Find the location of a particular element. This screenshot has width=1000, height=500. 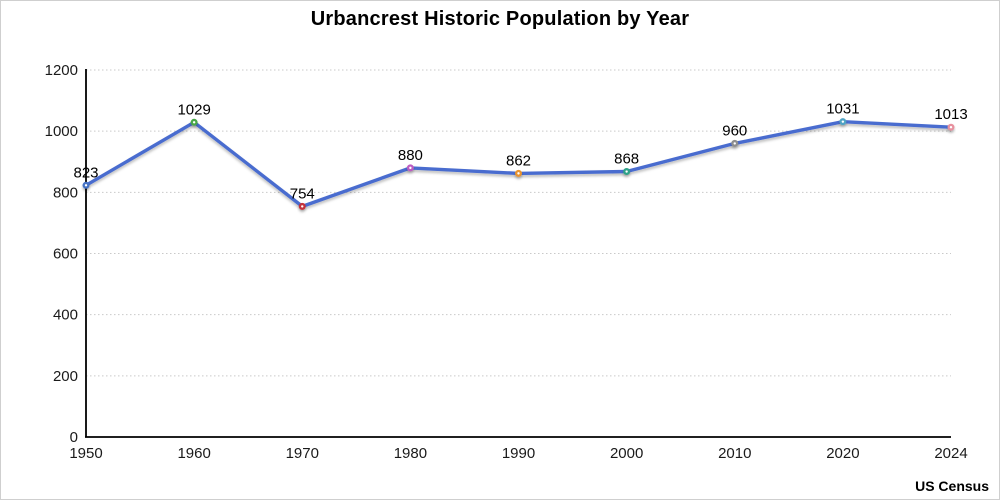

data-point-2020 is located at coordinates (843, 122).